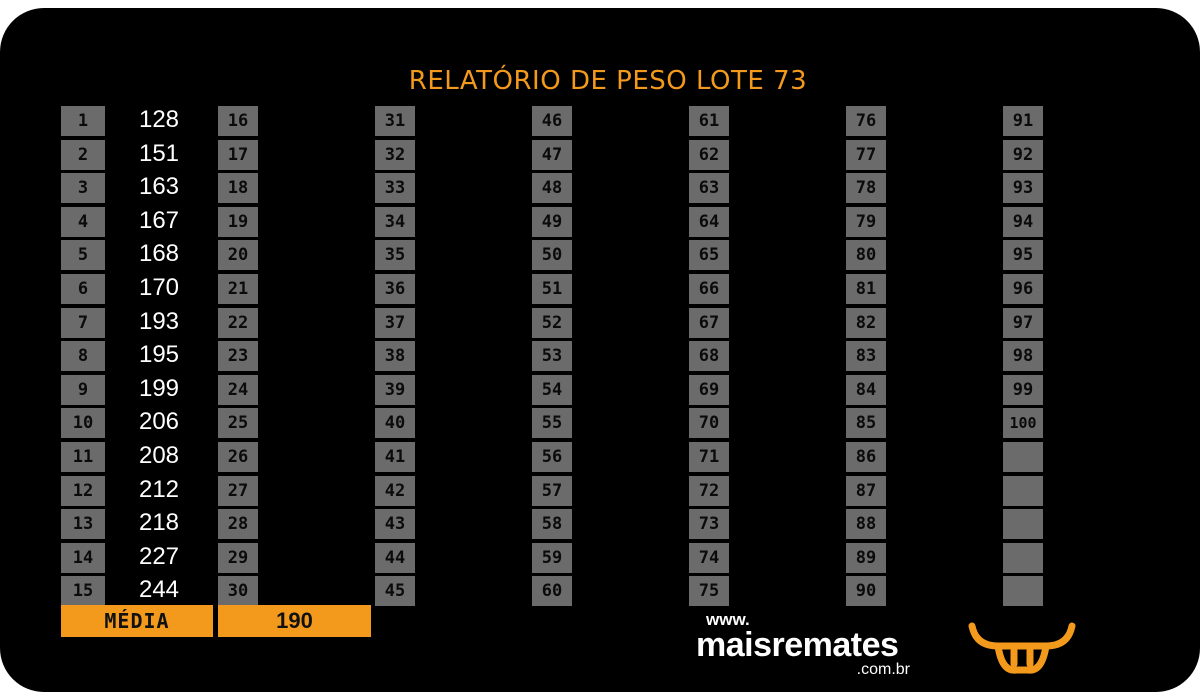  I want to click on animal-number-cell: 69, so click(709, 389).